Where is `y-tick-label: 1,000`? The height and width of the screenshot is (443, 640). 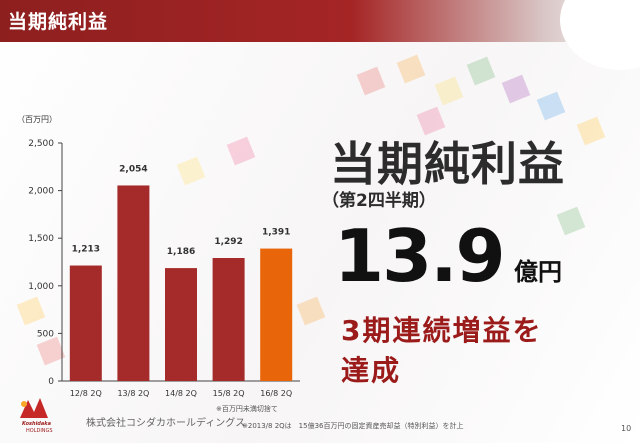
y-tick-label: 1,000 is located at coordinates (41, 287).